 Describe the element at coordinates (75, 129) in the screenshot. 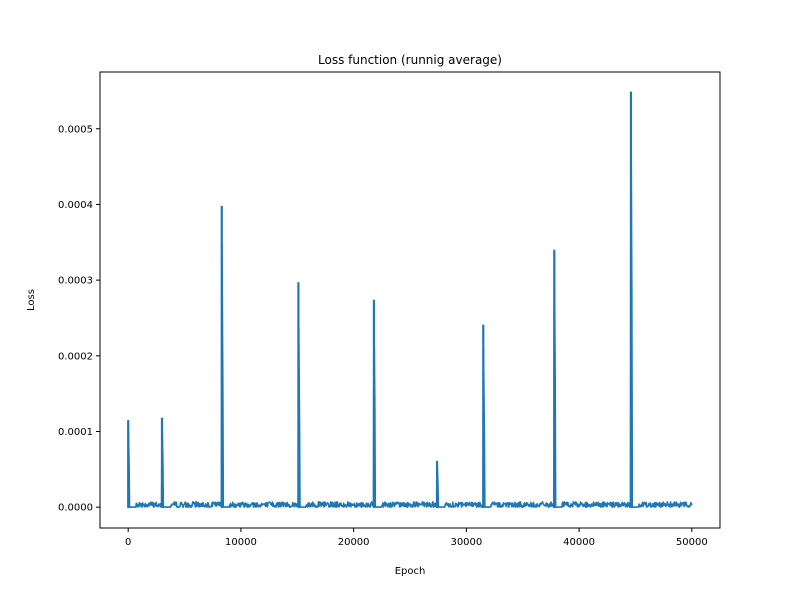

I see `y-tick-label: 0.0005` at that location.